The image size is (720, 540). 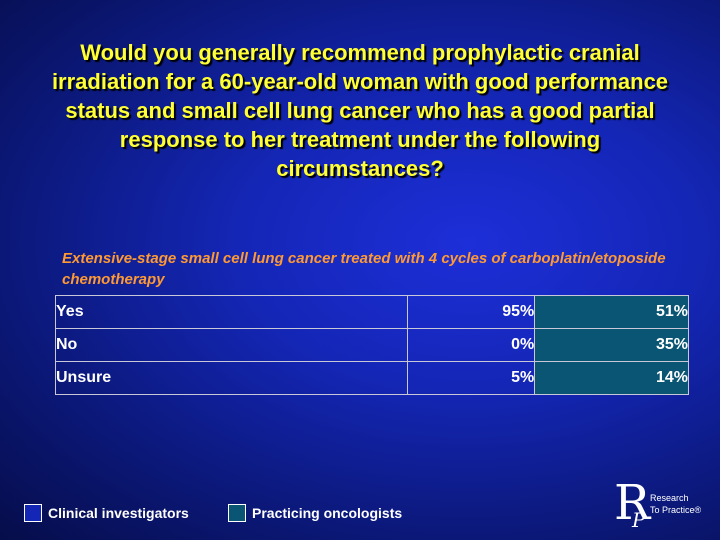 I want to click on table-row: No 0% 35%, so click(x=371, y=345).